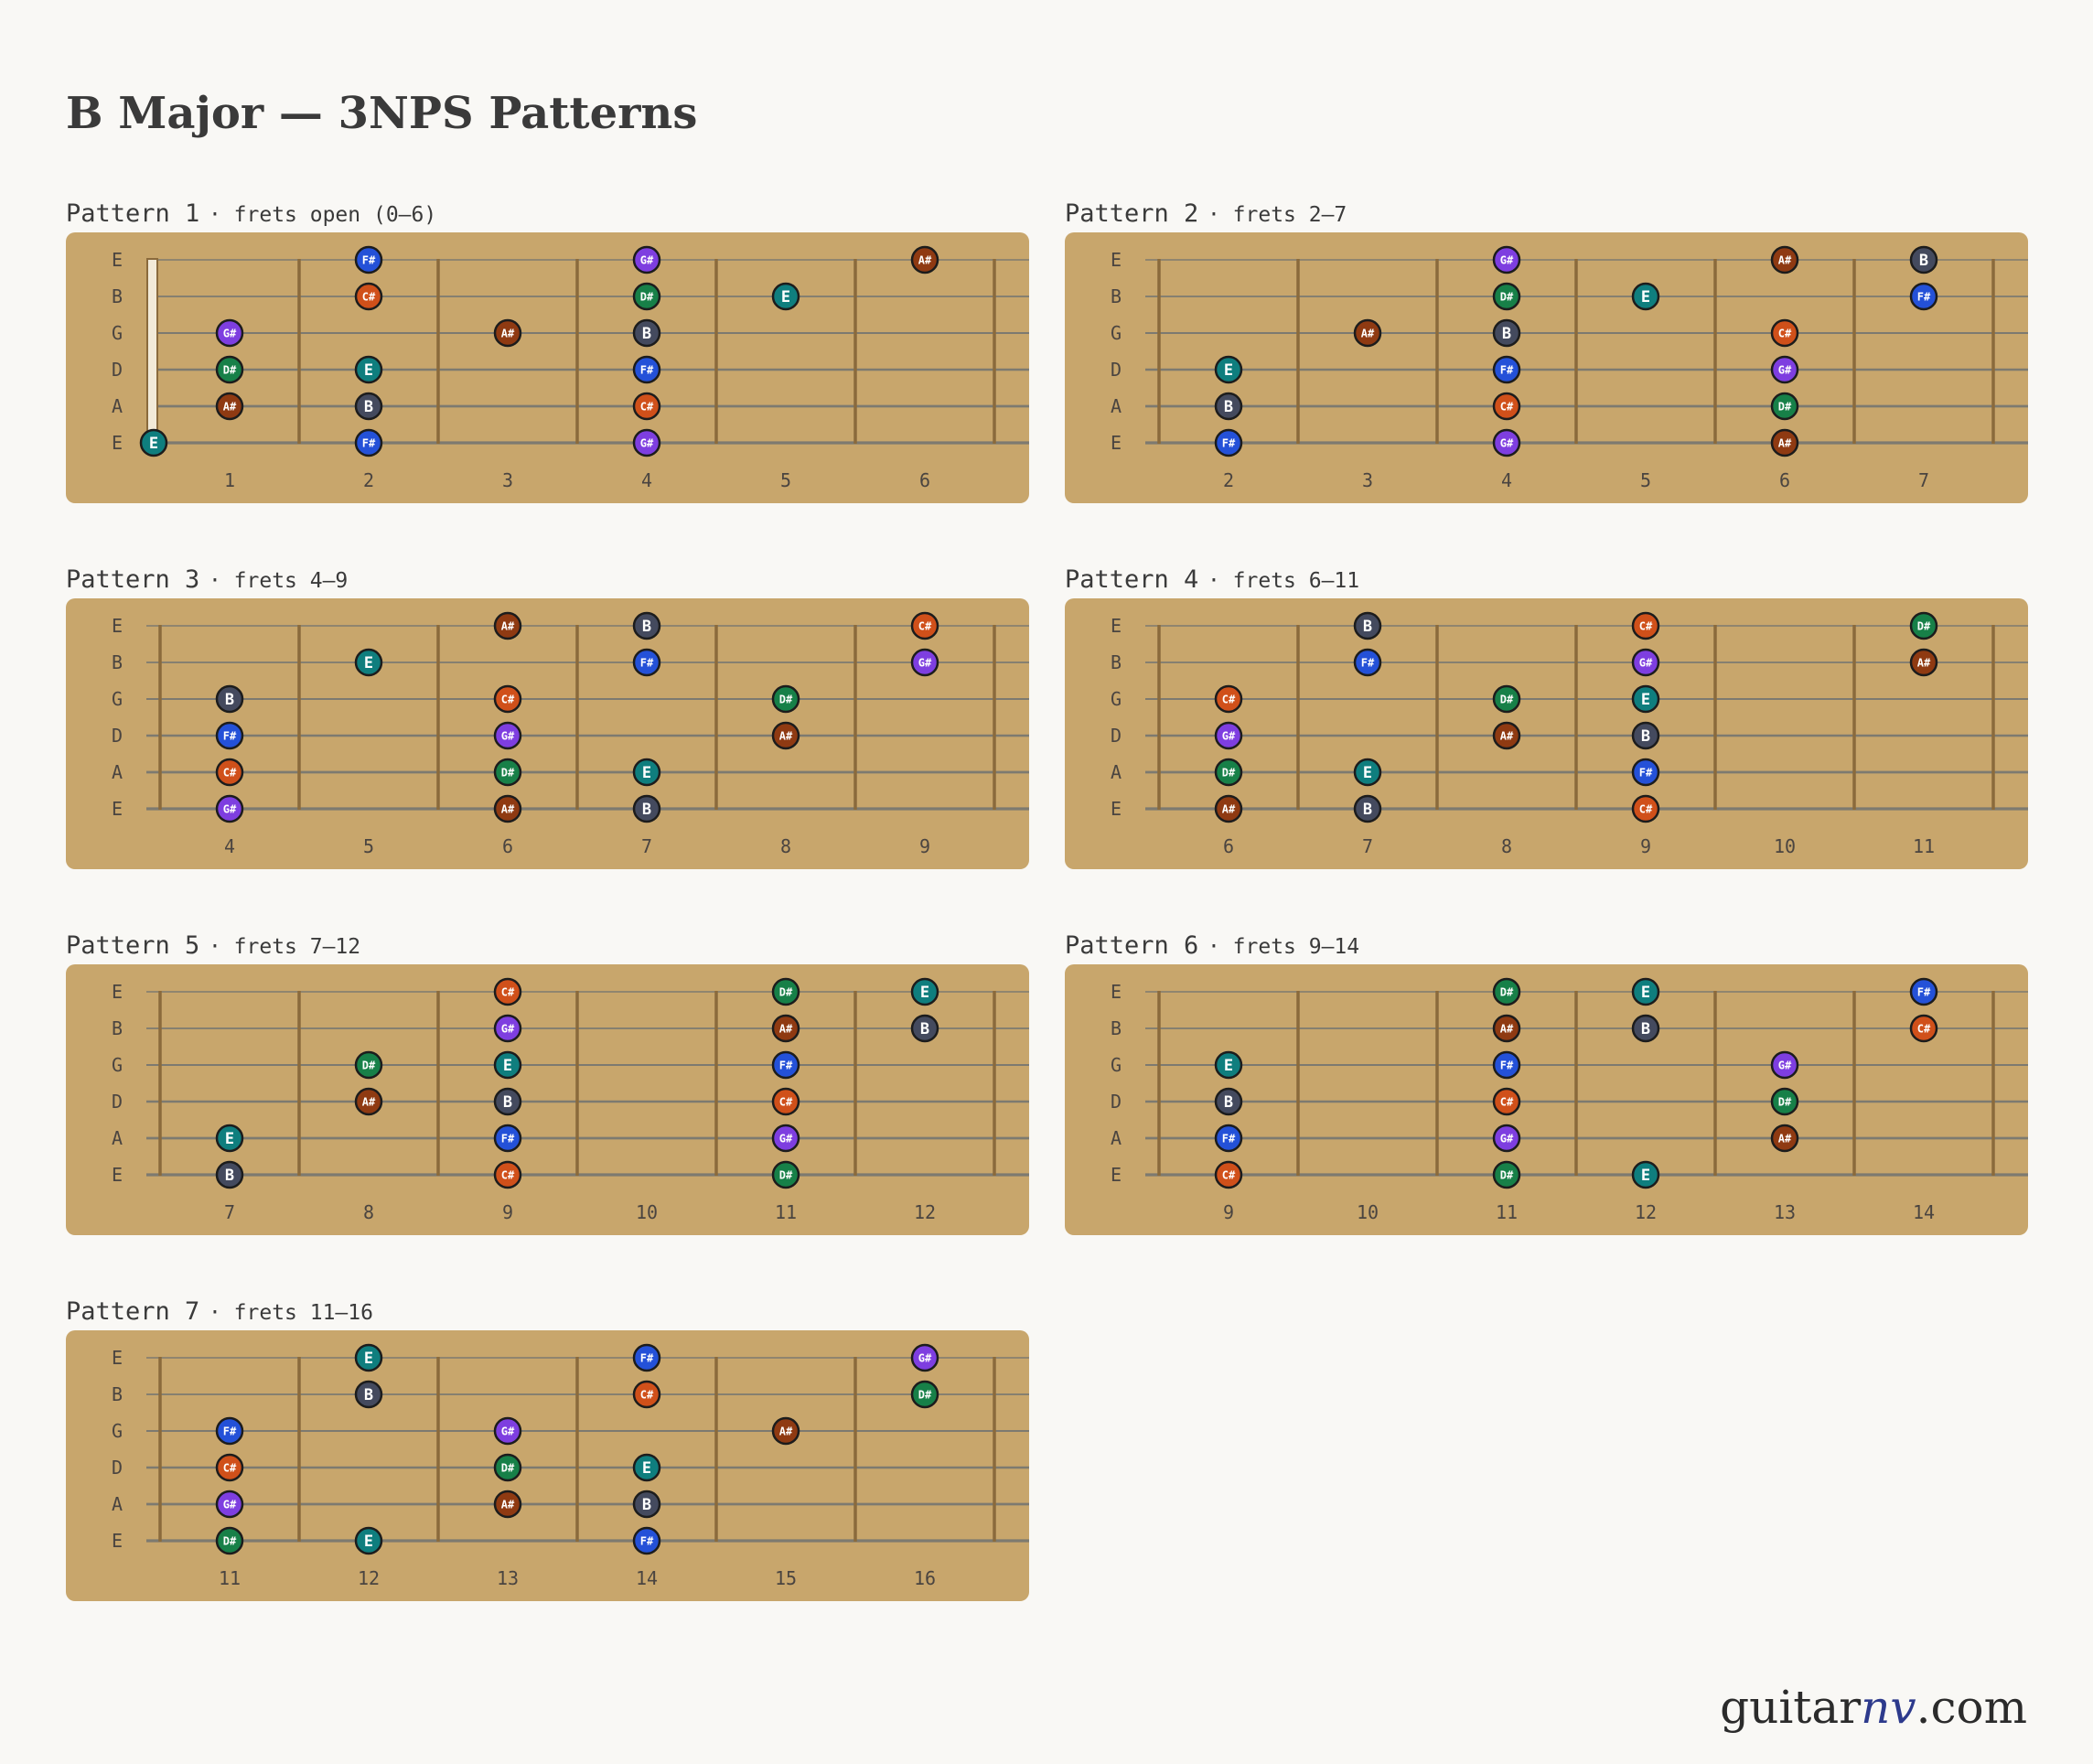 This screenshot has width=2093, height=1764. What do you see at coordinates (786, 1578) in the screenshot?
I see `fret-number-label: 15` at bounding box center [786, 1578].